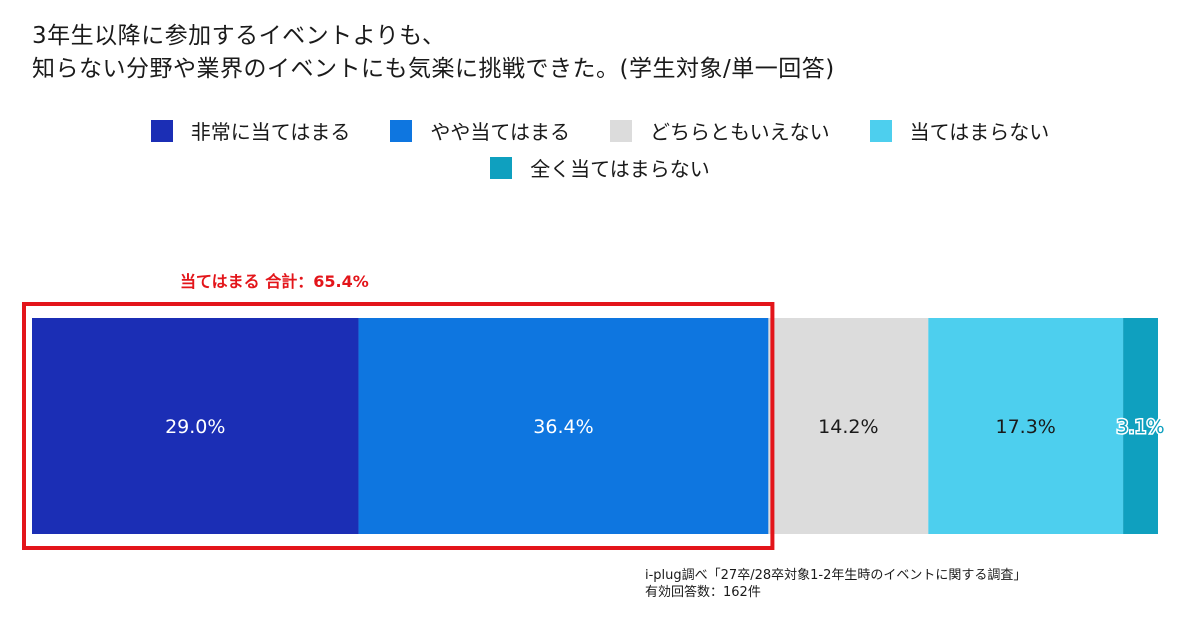  I want to click on legend-item-not-applicable: 当てはまらない, so click(959, 130).